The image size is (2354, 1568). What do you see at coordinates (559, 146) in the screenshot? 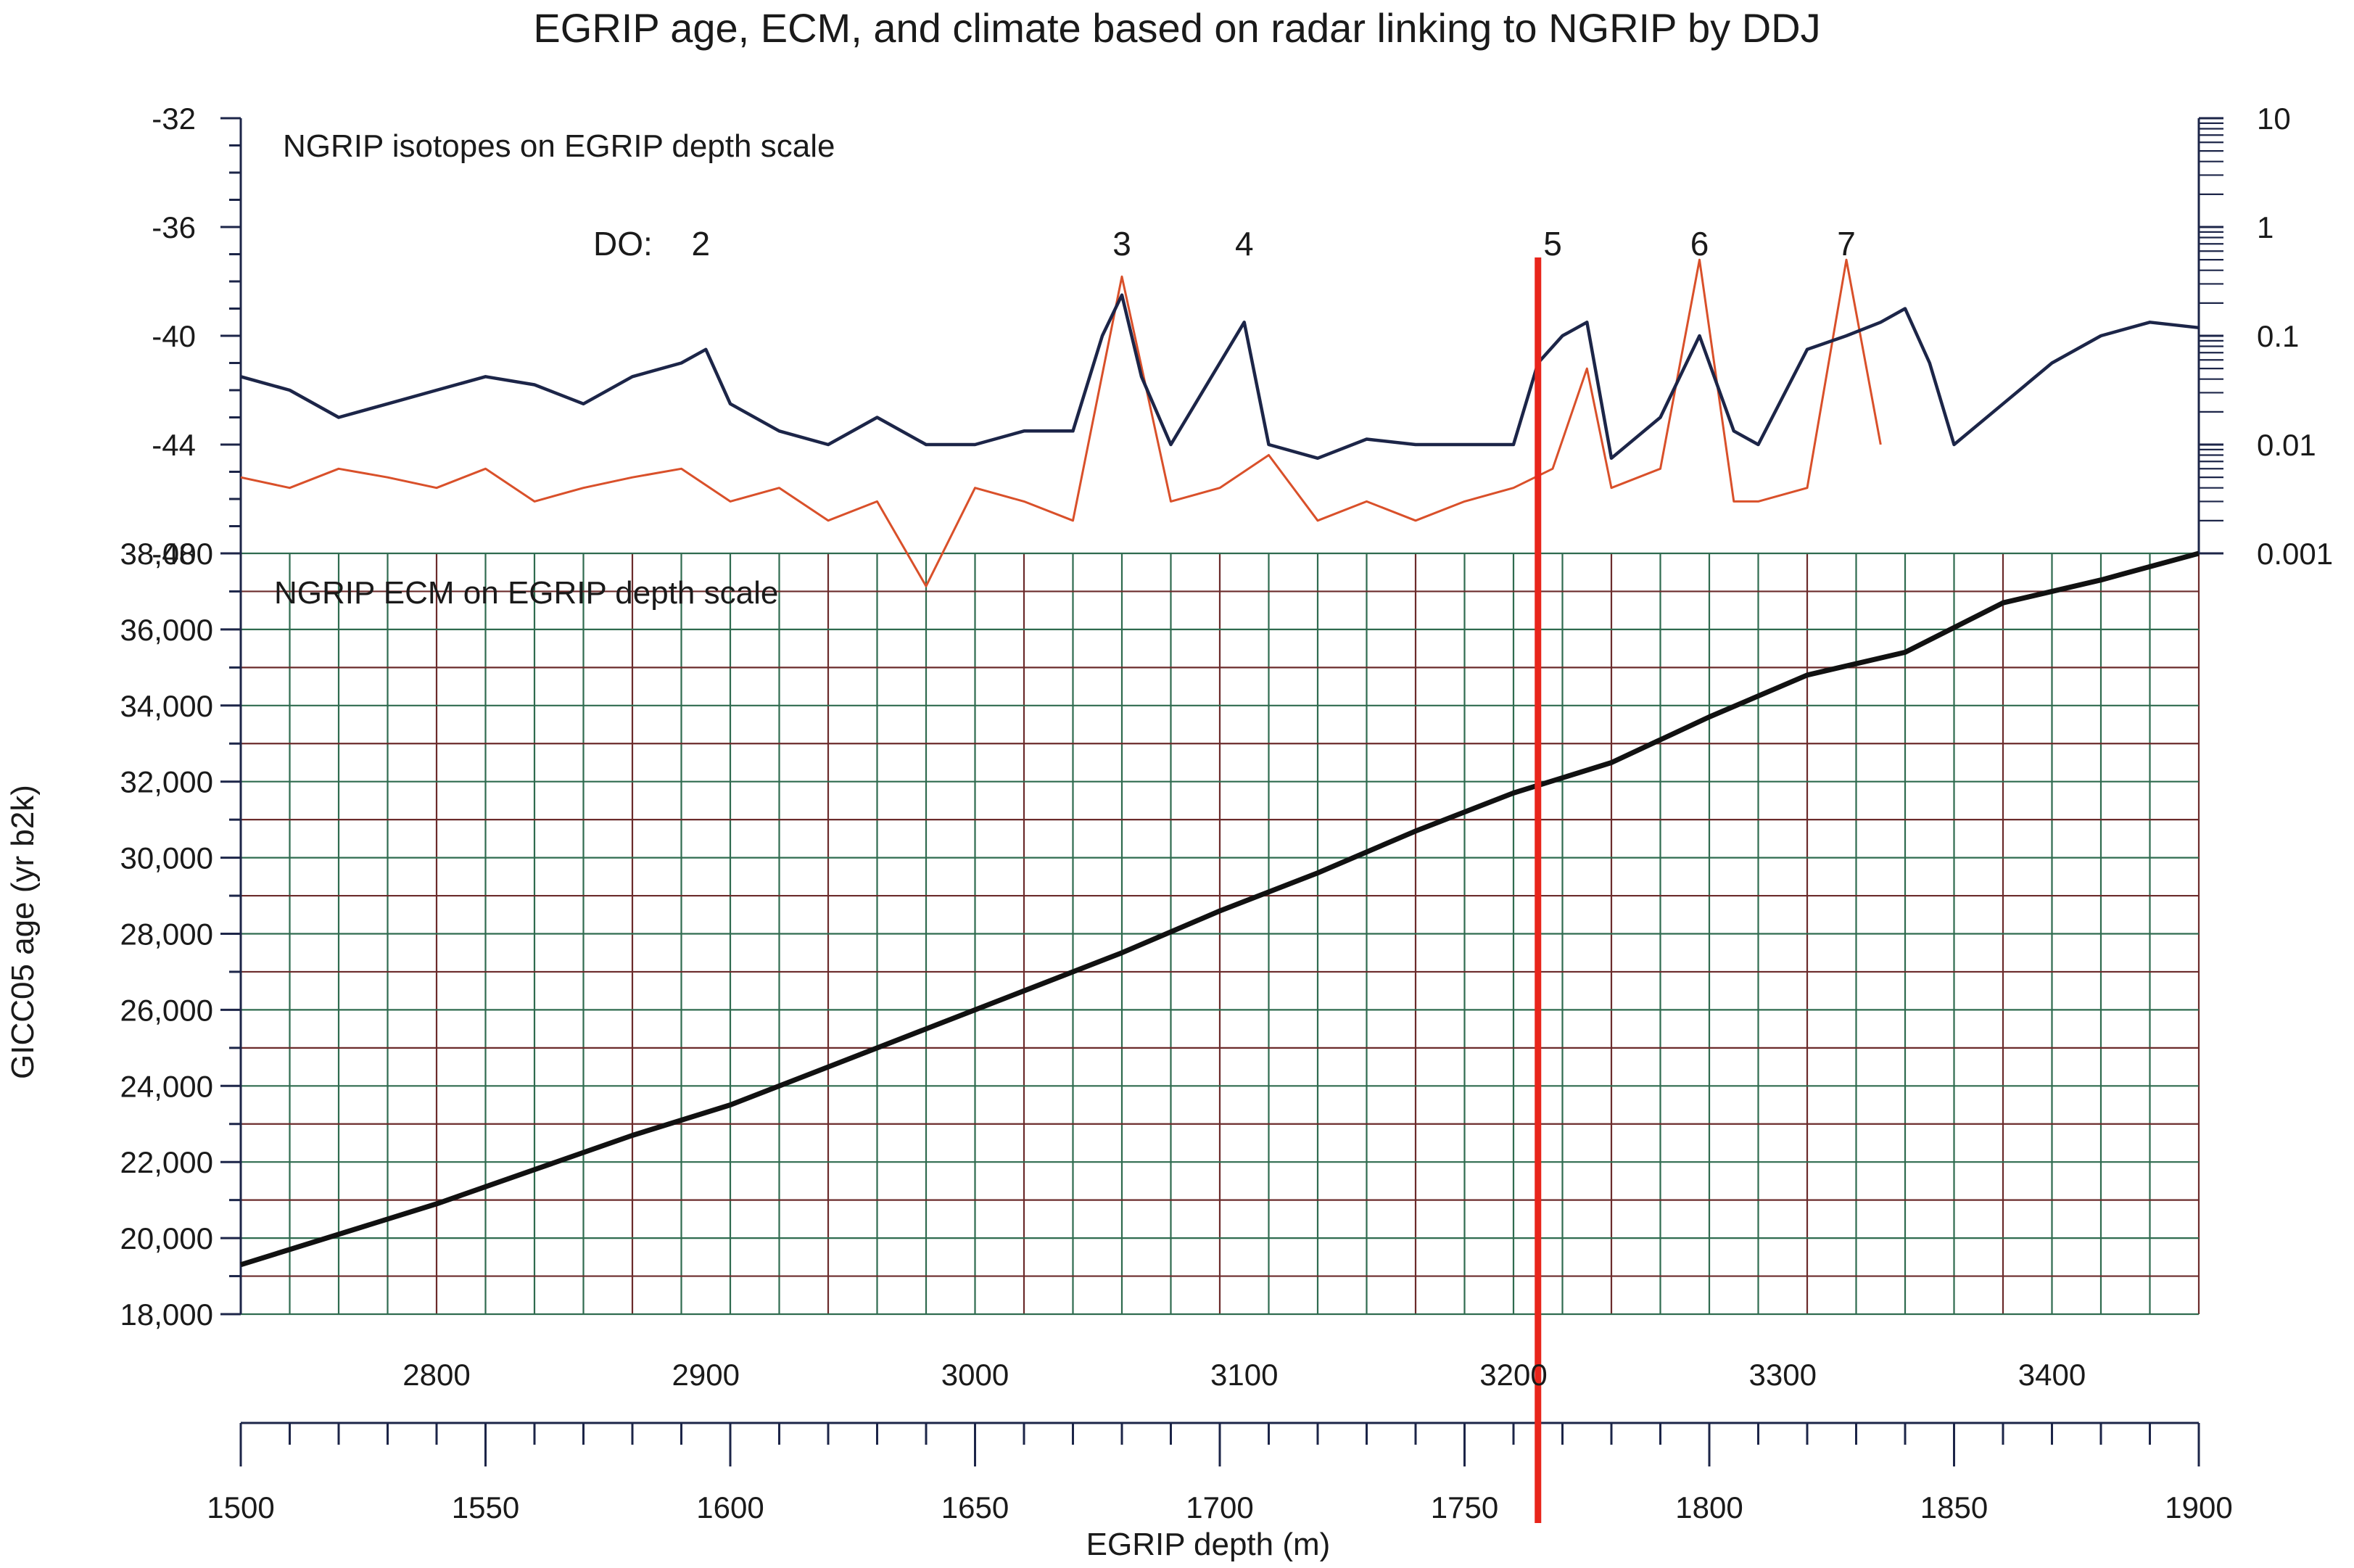
I see `isotope-panel-label: NGRIP isotopes on EGRIP depth scale` at bounding box center [559, 146].